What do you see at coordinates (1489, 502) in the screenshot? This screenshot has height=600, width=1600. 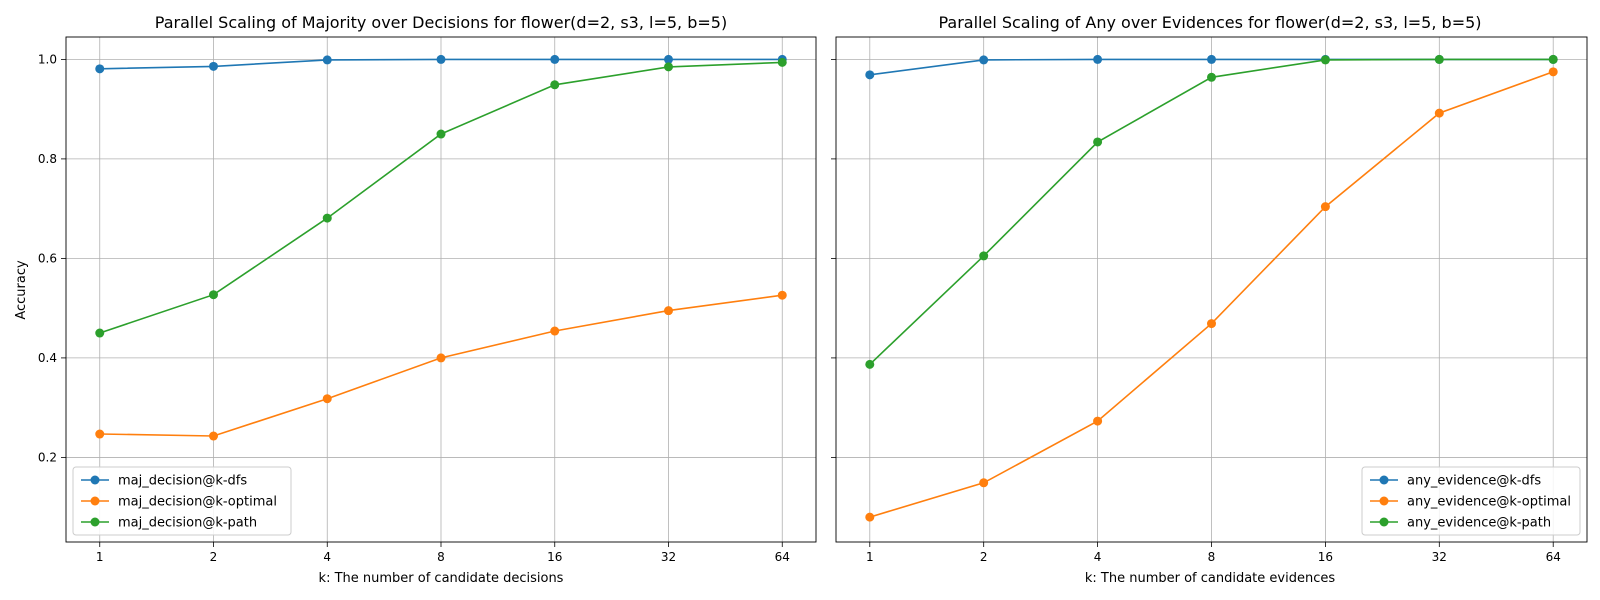 I see `legend-label: any_evidence@k-optimal` at bounding box center [1489, 502].